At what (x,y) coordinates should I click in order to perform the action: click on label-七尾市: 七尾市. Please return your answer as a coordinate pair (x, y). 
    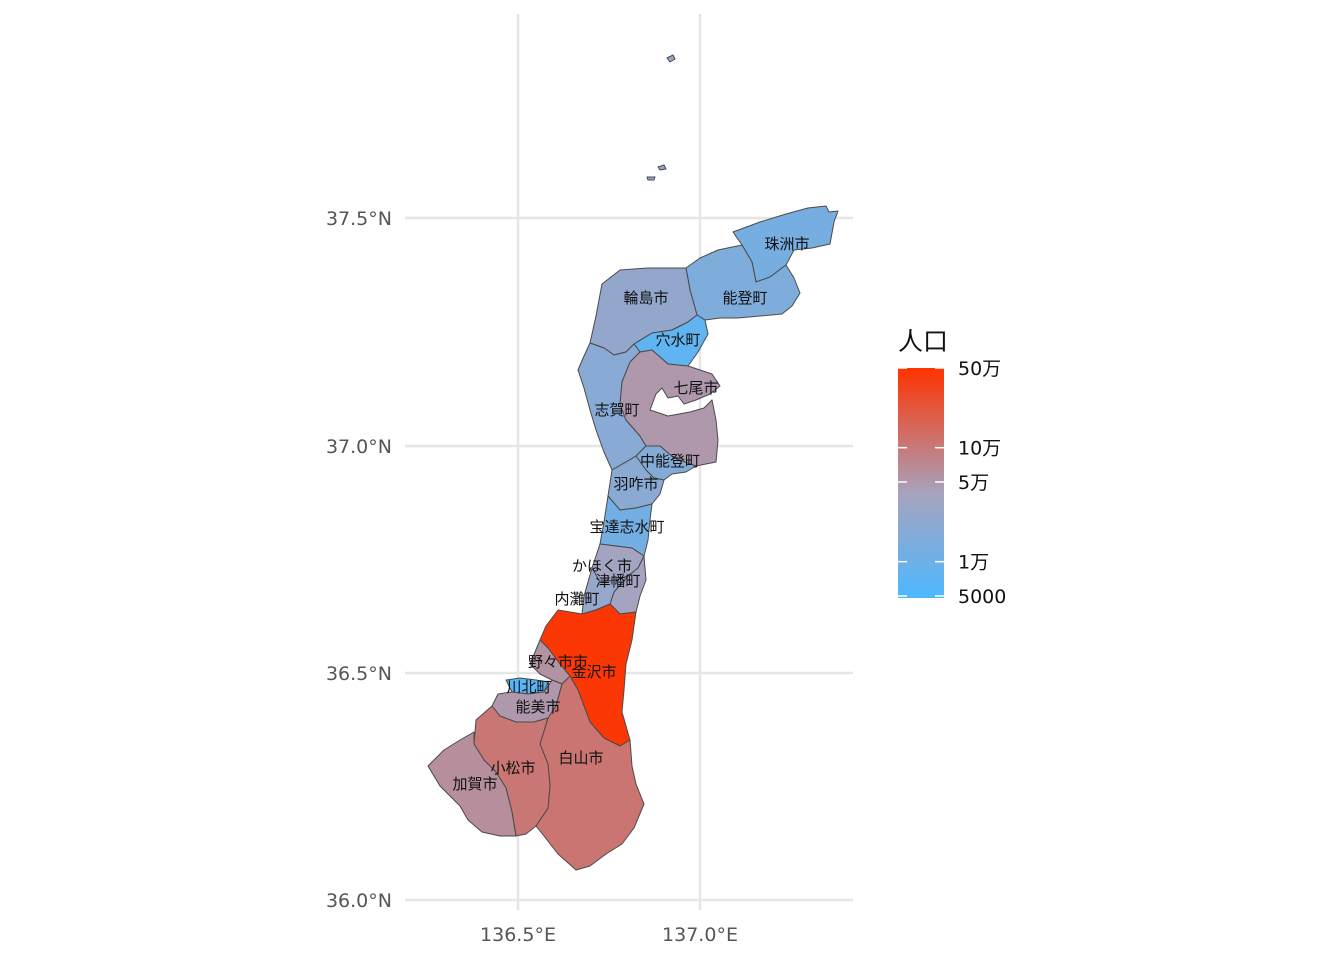
    Looking at the image, I should click on (695, 388).